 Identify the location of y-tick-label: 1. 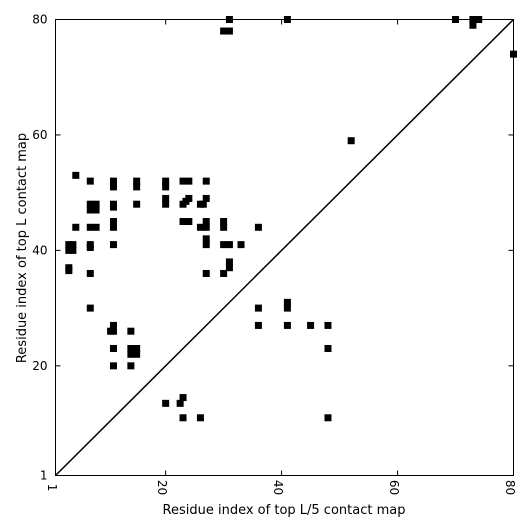
(44, 476).